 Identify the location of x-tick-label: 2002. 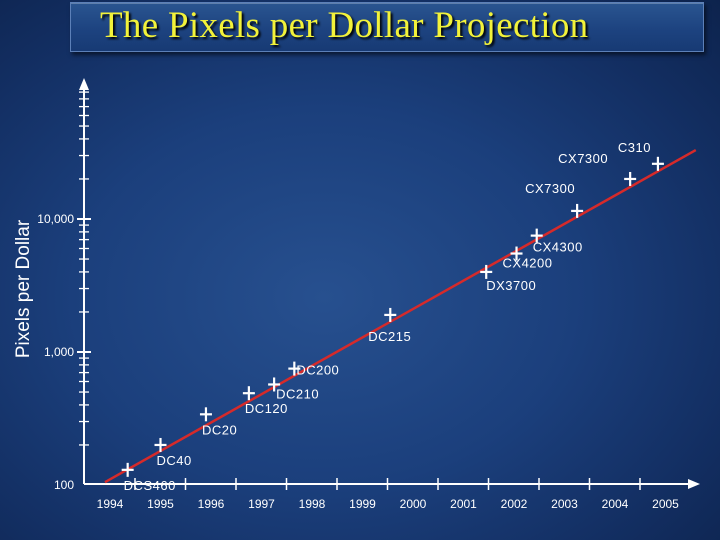
(514, 504).